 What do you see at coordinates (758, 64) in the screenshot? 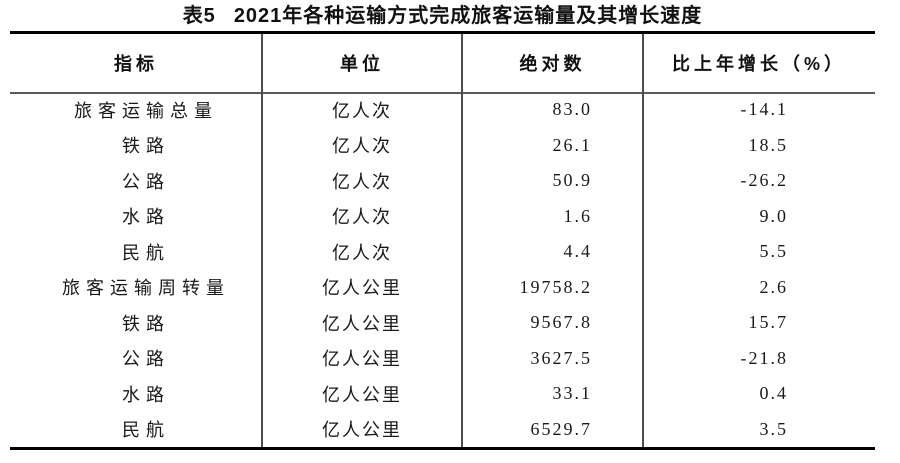
I see `header-cell-growth: 比上年增长（%）` at bounding box center [758, 64].